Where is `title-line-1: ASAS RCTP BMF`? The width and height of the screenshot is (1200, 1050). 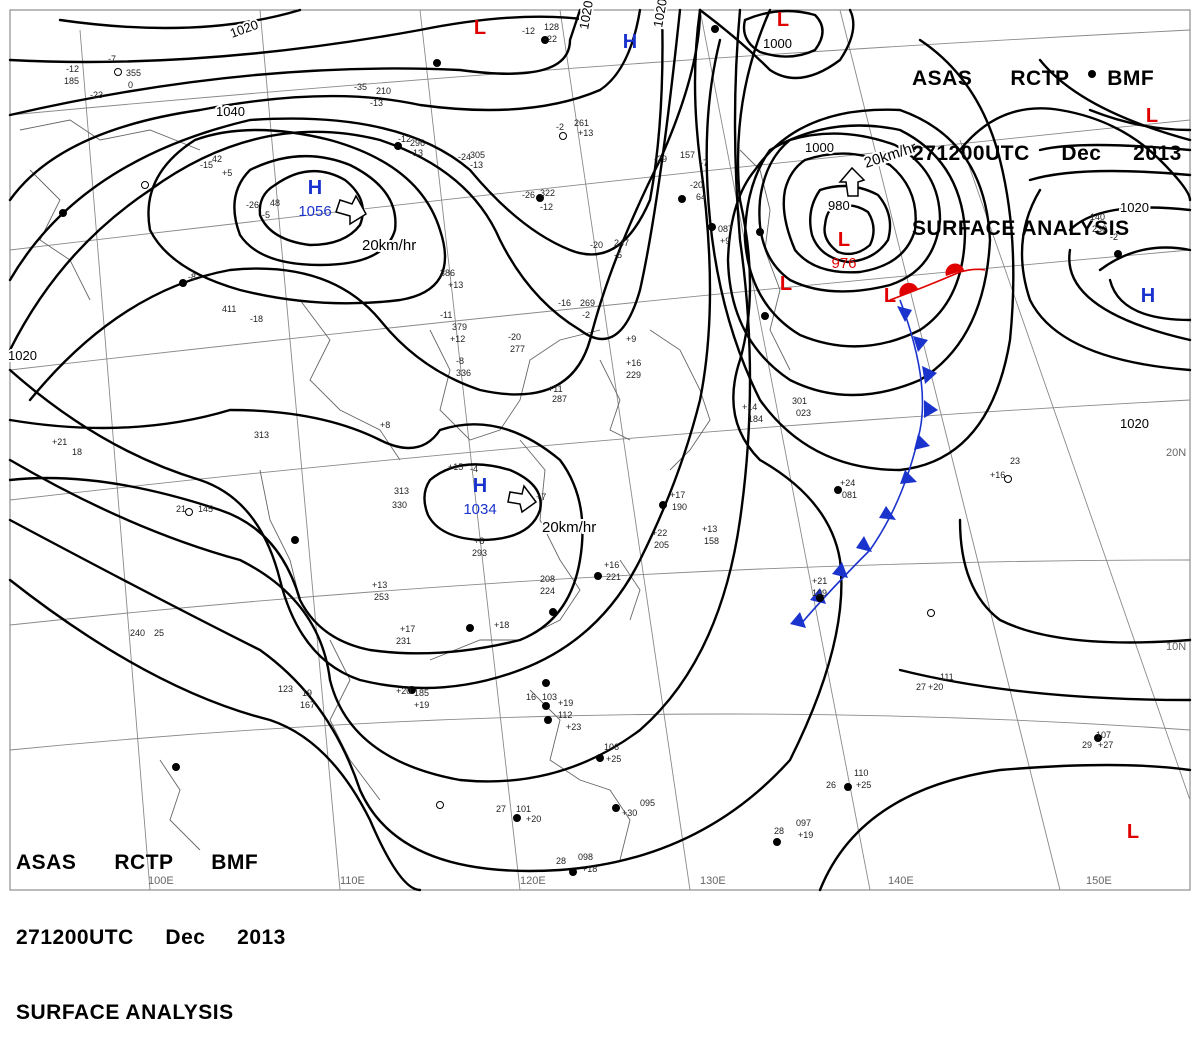 title-line-1: ASAS RCTP BMF is located at coordinates (1047, 78).